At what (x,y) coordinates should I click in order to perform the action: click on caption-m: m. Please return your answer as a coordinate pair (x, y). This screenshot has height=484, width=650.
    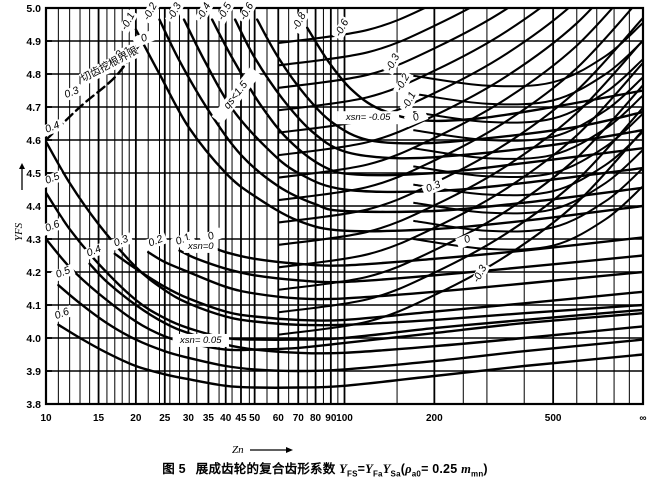
    Looking at the image, I should click on (466, 469).